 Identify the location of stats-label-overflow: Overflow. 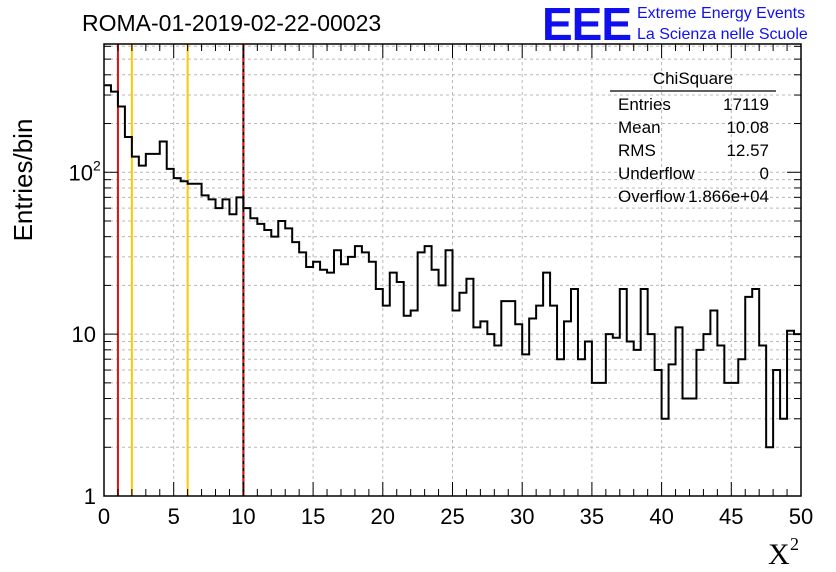
(652, 196).